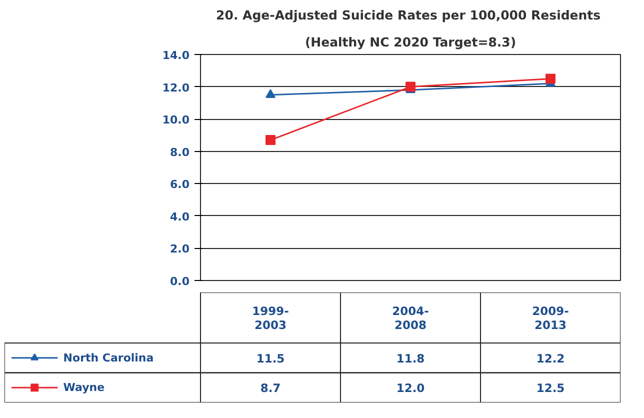  I want to click on data-label: 12.5, so click(550, 388).